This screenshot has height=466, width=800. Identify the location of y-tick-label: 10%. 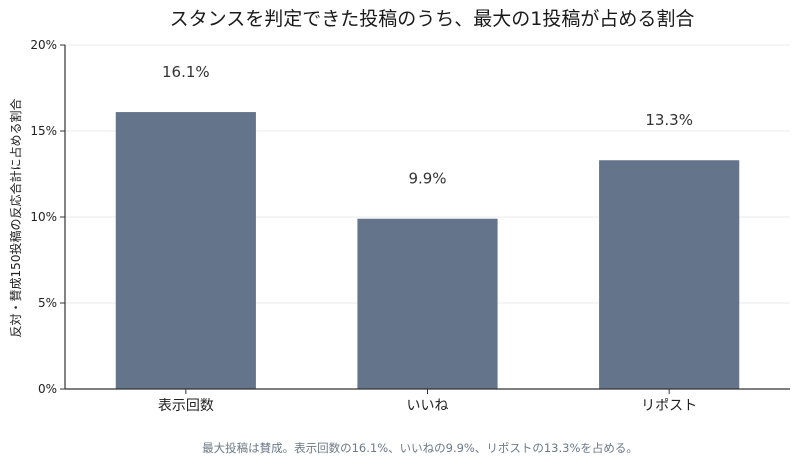
(43, 217).